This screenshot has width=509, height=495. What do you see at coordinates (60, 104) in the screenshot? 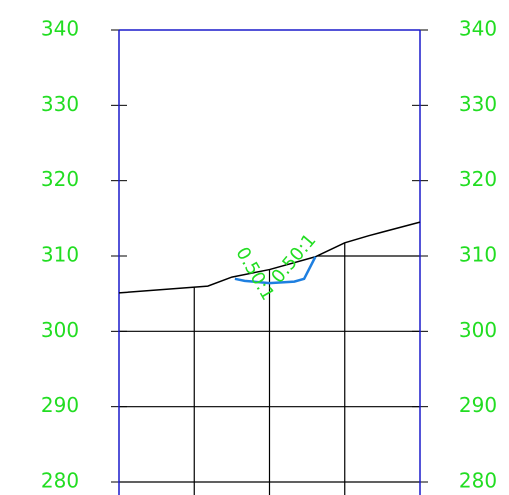
I see `y-tick-label: 330` at bounding box center [60, 104].